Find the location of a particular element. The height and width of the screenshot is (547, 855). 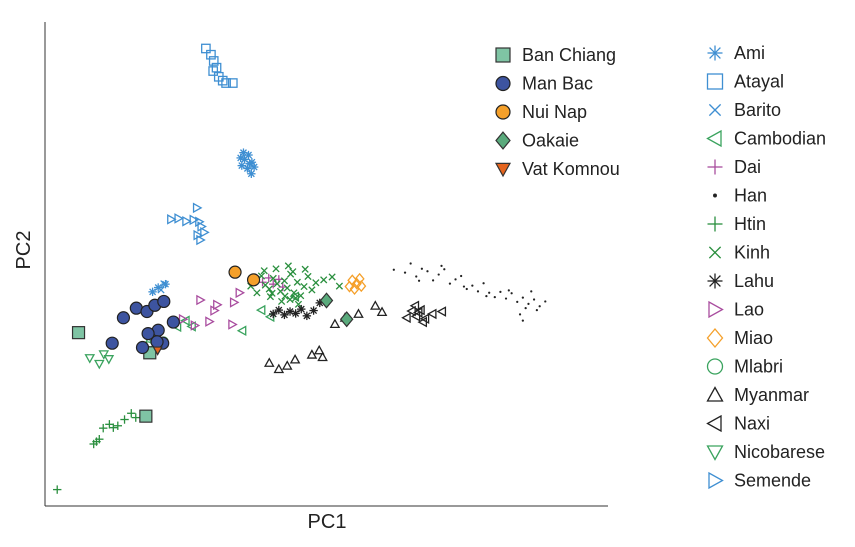

legend-label: Lahu is located at coordinates (754, 281).